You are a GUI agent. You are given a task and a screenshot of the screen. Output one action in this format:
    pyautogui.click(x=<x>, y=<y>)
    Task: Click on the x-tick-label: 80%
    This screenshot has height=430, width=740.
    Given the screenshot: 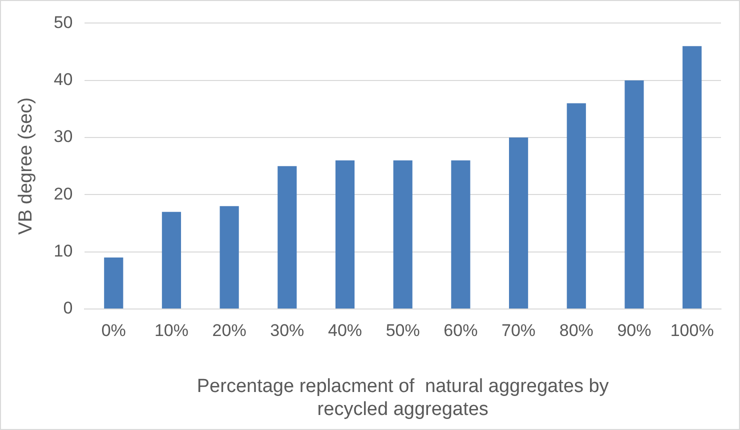 What is the action you would take?
    pyautogui.click(x=576, y=330)
    